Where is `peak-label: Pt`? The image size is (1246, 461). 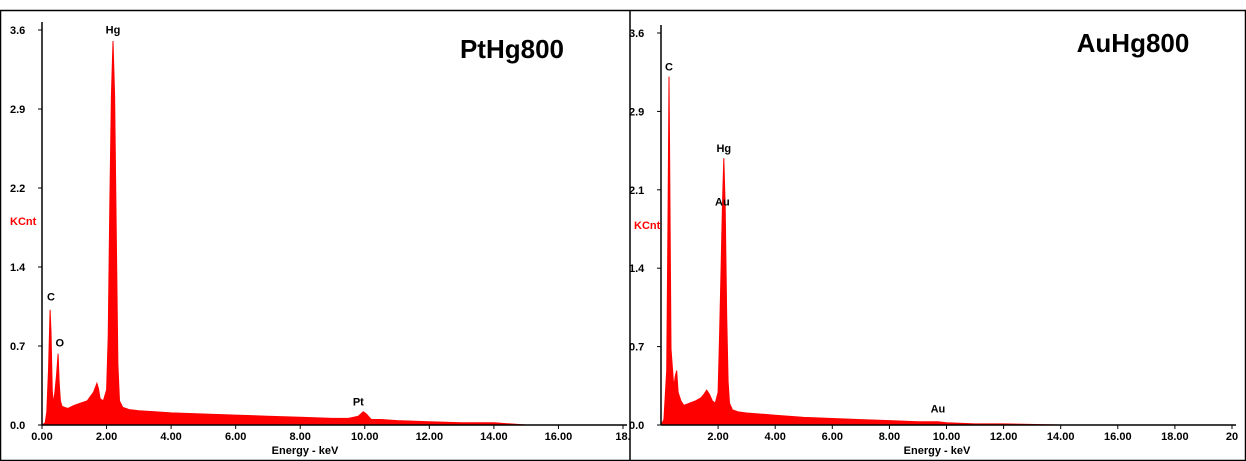 peak-label: Pt is located at coordinates (358, 403).